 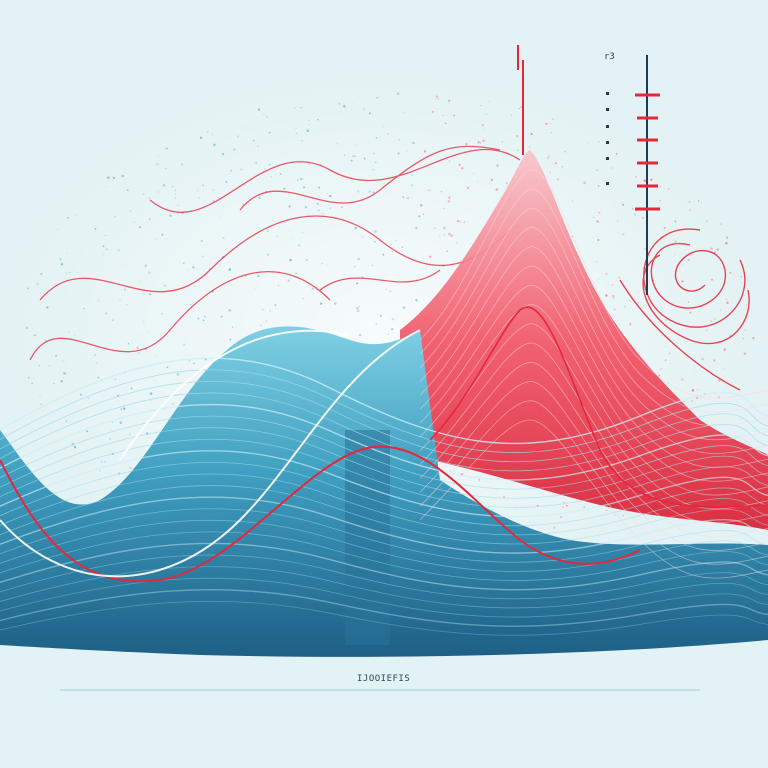 I want to click on gauge-label: r3, so click(x=609, y=57).